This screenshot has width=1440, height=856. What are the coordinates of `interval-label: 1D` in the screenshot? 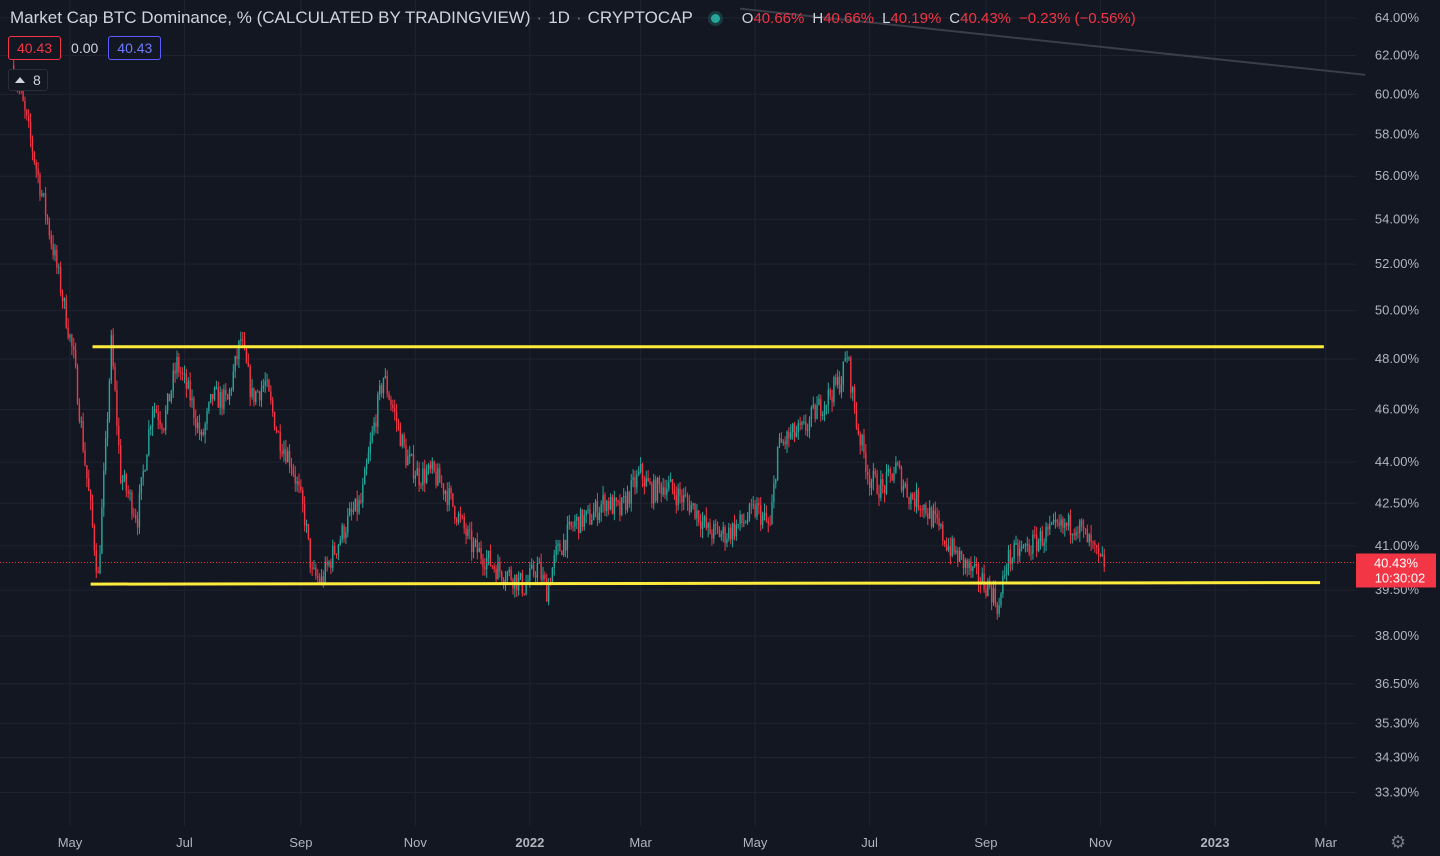 It's located at (559, 17).